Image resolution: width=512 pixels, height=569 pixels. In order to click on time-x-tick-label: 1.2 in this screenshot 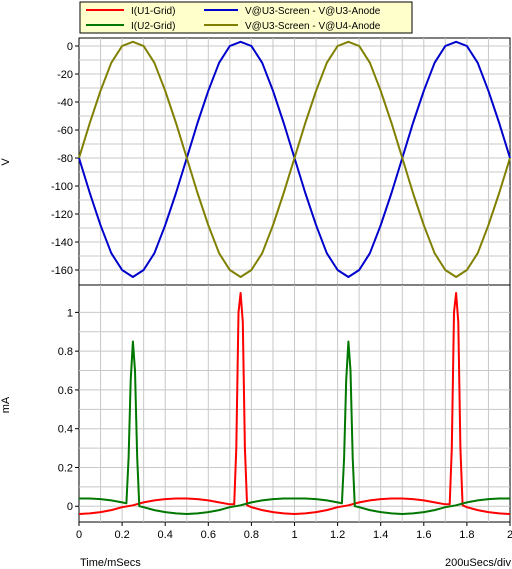, I will do `click(337, 535)`.